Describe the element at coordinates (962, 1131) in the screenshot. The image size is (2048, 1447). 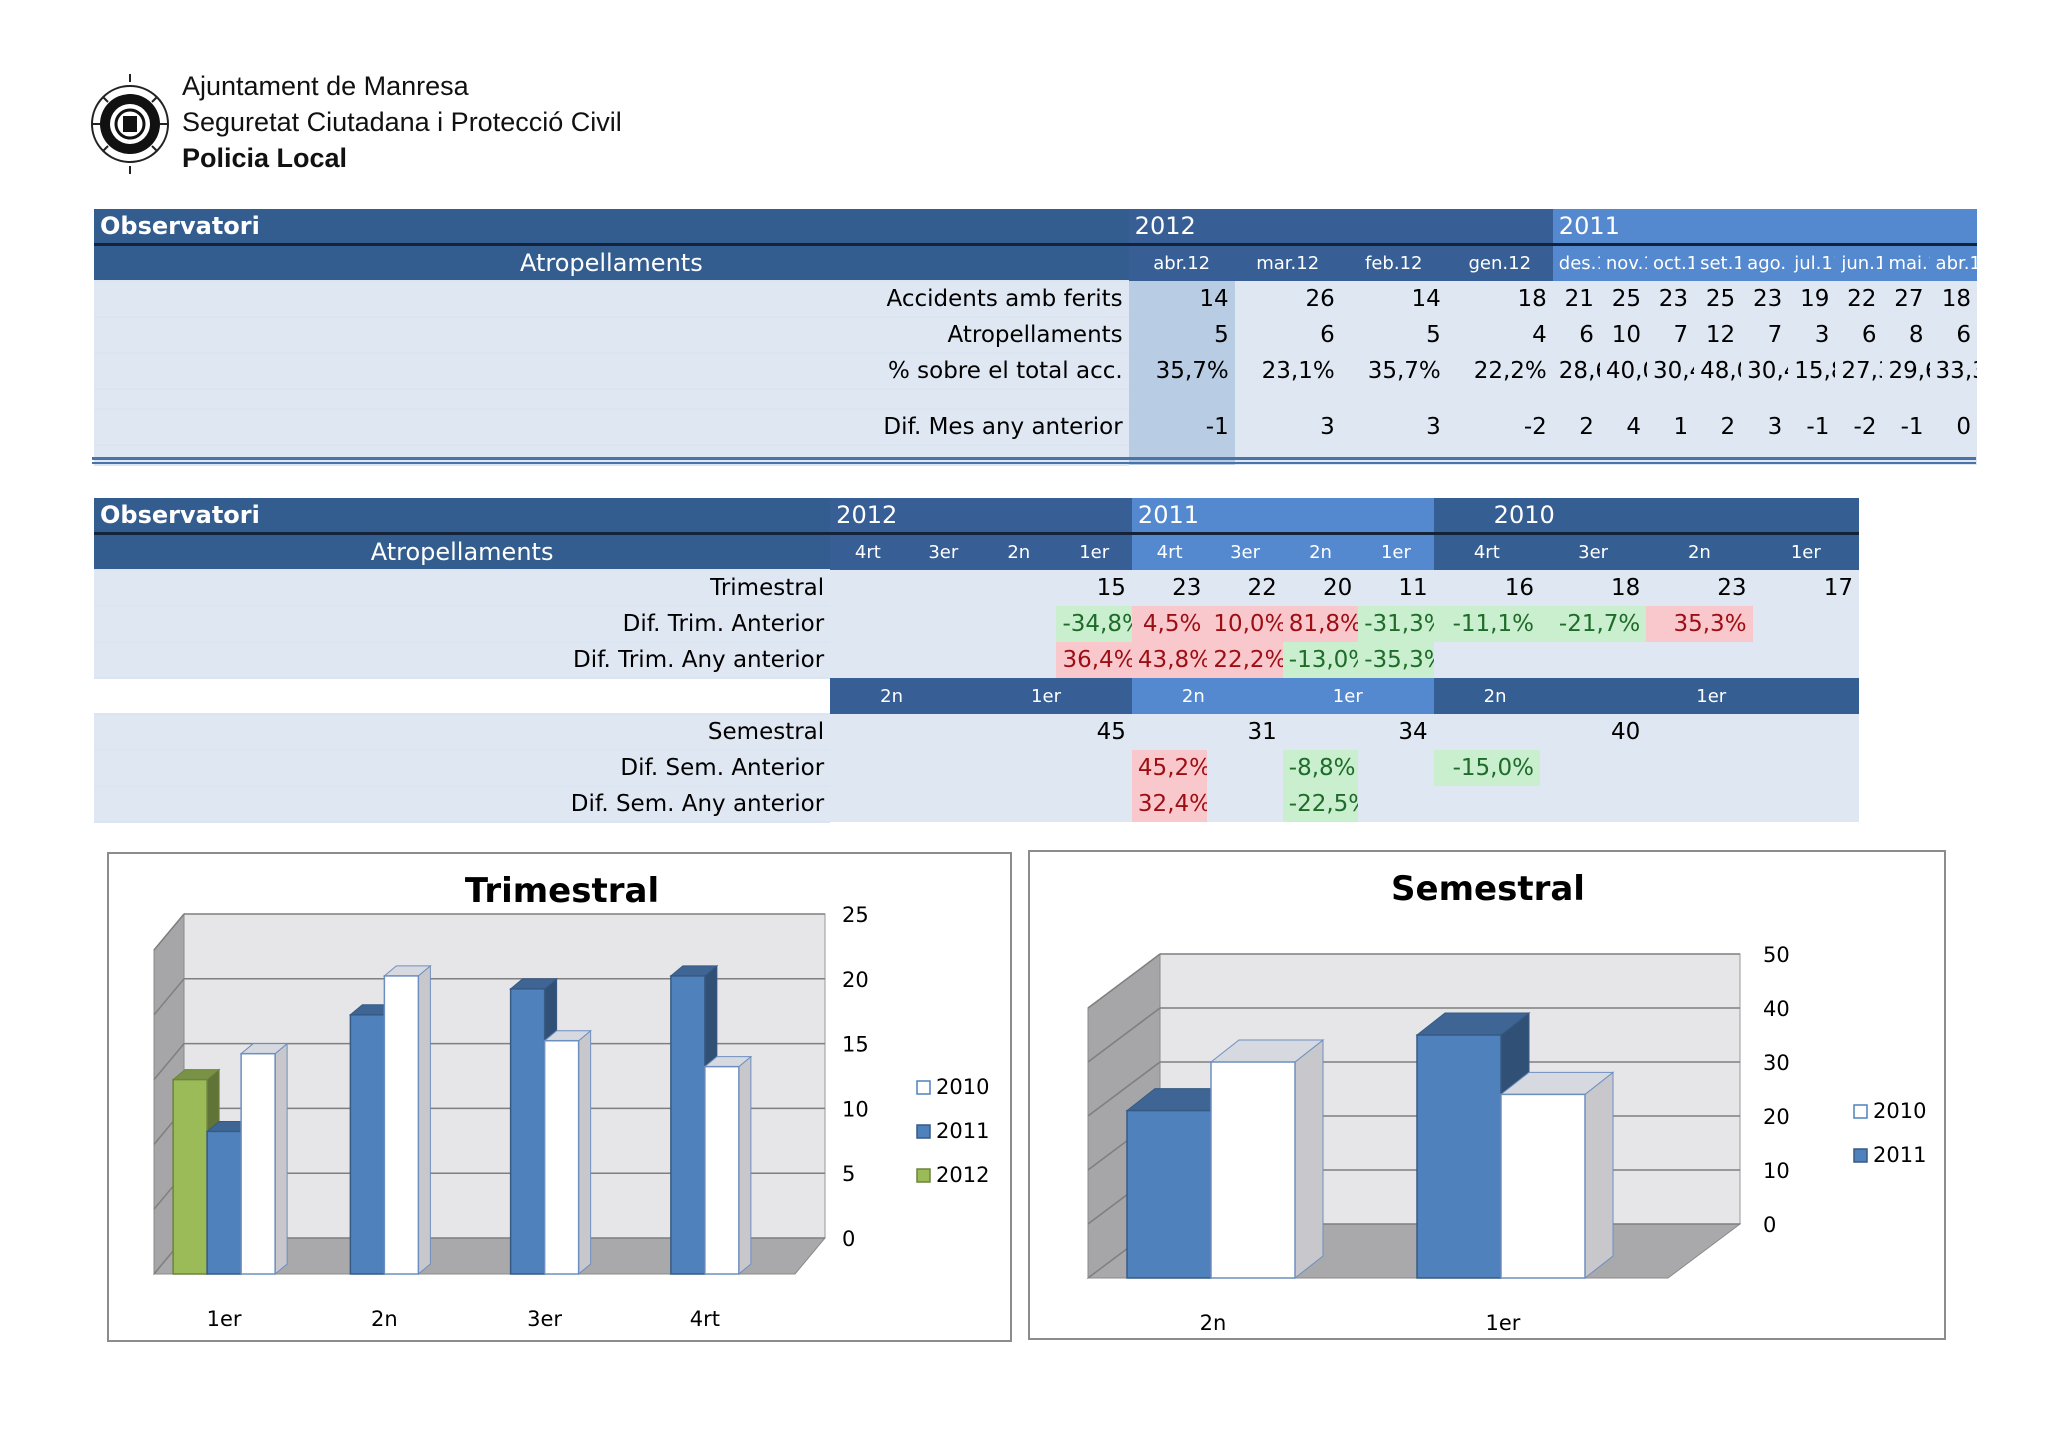
I see `legend-label: 2011` at that location.